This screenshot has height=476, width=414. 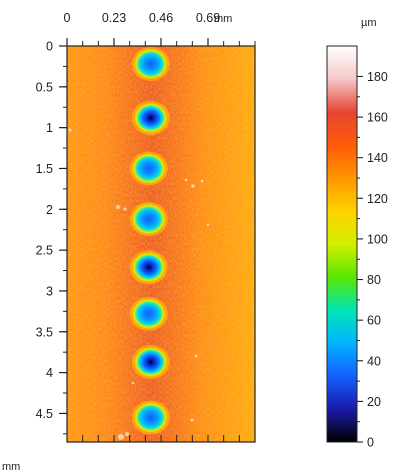 What do you see at coordinates (377, 118) in the screenshot?
I see `colorbar-tick-label: 160` at bounding box center [377, 118].